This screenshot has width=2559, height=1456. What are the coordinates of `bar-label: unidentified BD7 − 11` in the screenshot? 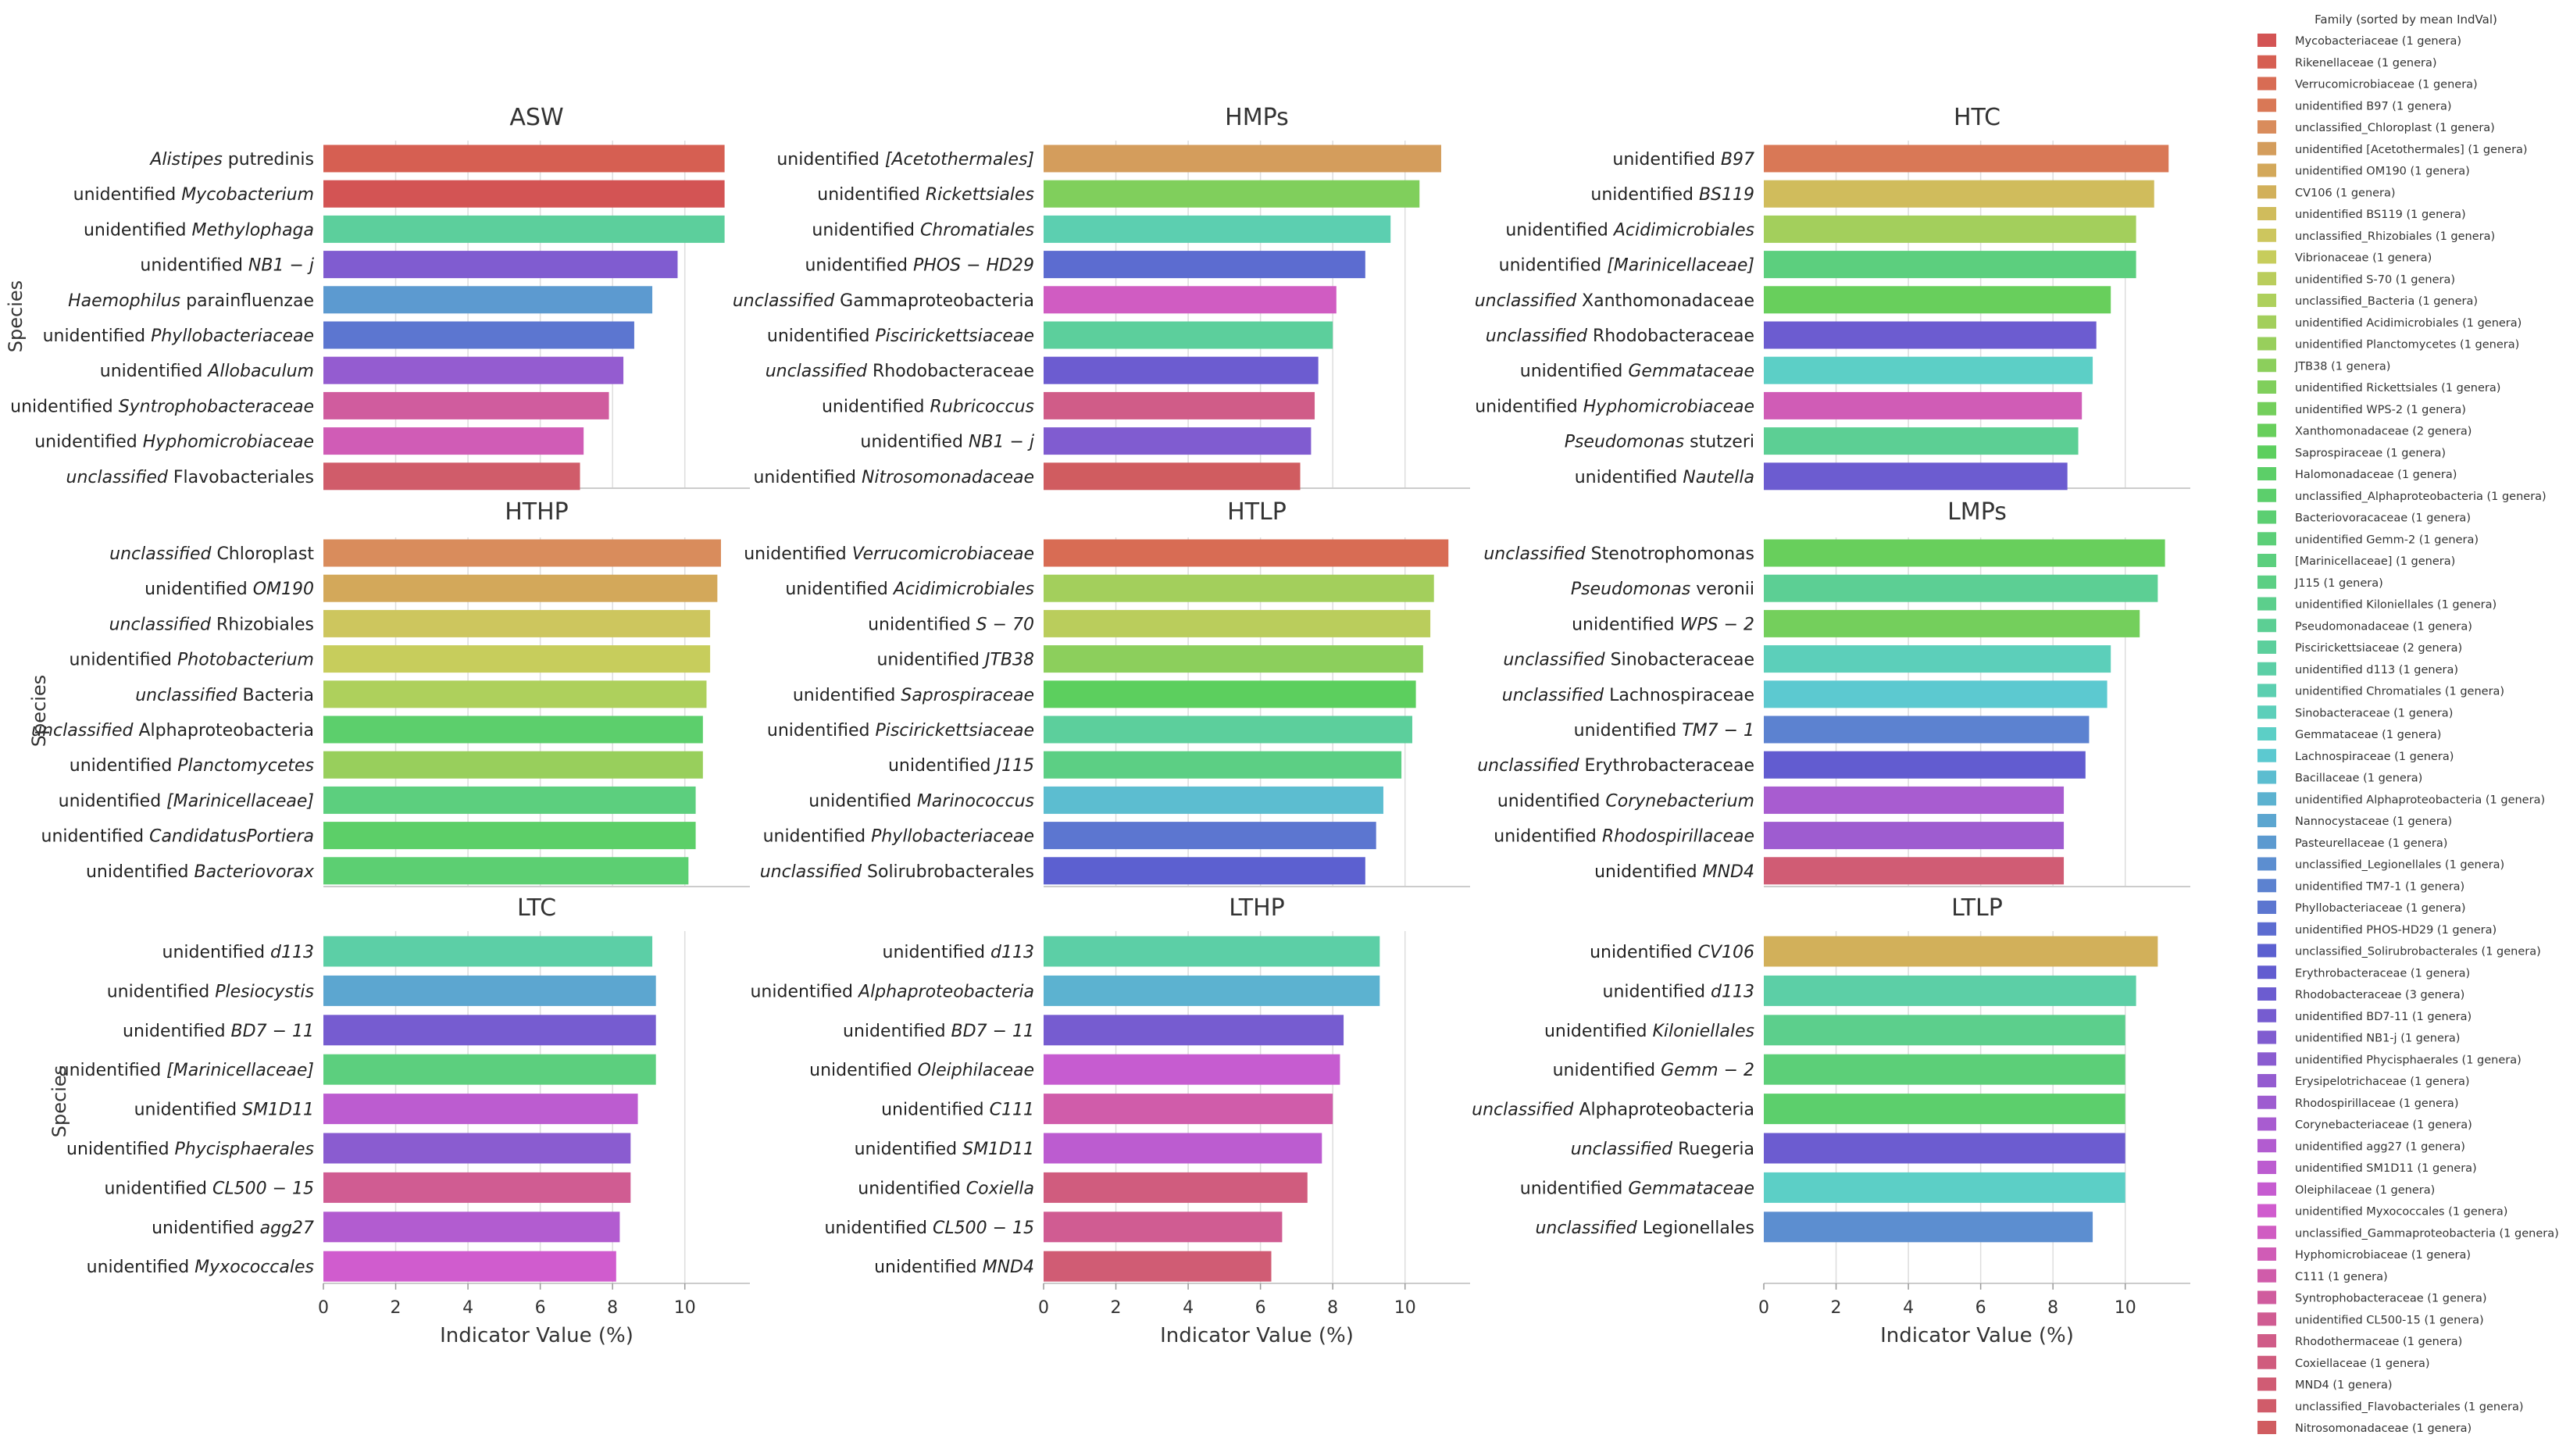 It's located at (939, 1031).